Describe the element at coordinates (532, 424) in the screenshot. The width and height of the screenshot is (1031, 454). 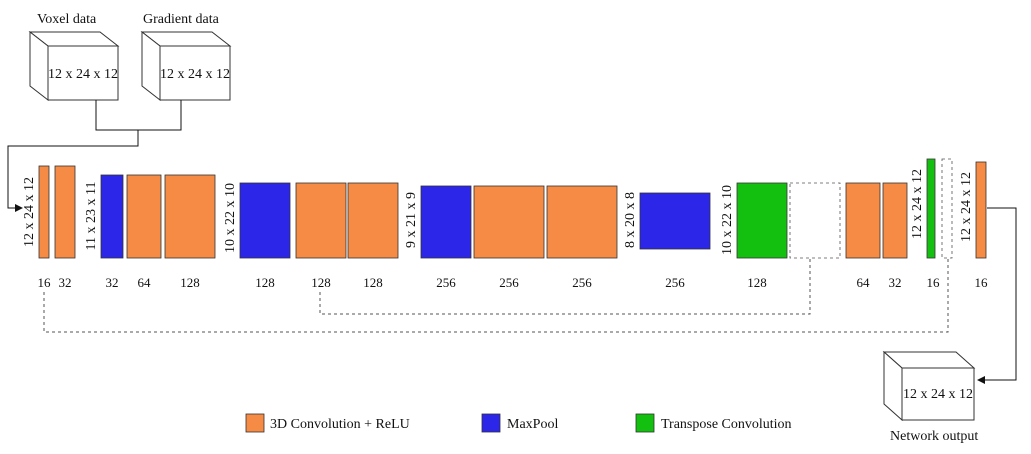
I see `legend-label-maxpool: MaxPool` at that location.